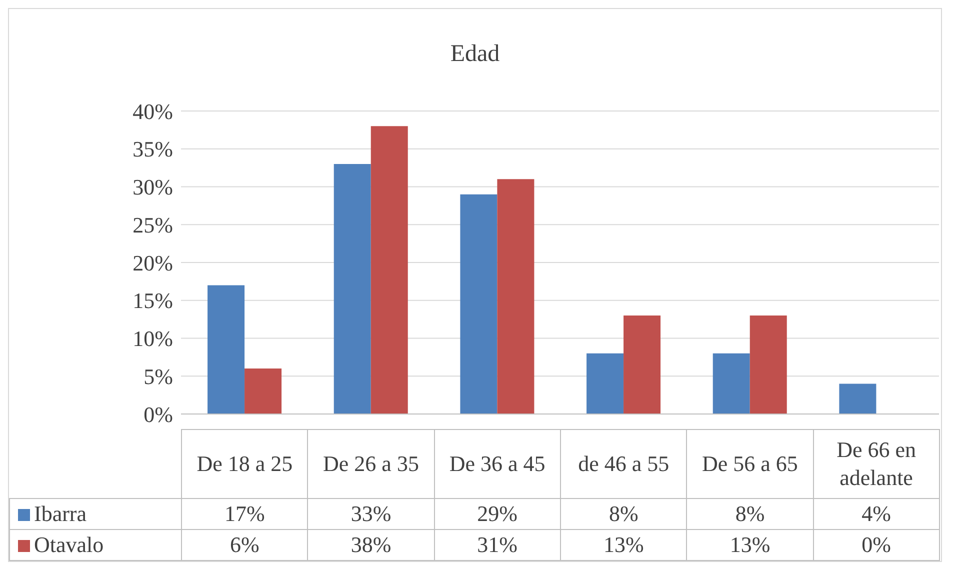 The image size is (959, 582). I want to click on chart-title: Edad, so click(475, 54).